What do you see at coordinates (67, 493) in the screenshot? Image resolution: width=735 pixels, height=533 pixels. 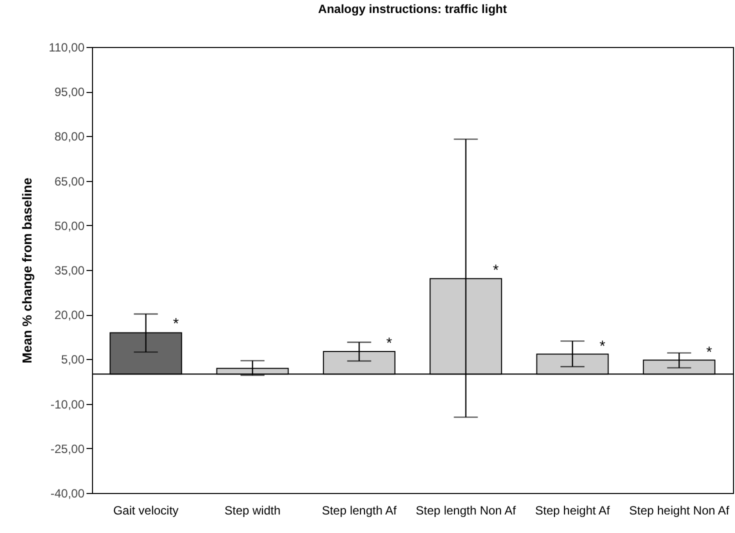 I see `y-tick-label: -40,00` at bounding box center [67, 493].